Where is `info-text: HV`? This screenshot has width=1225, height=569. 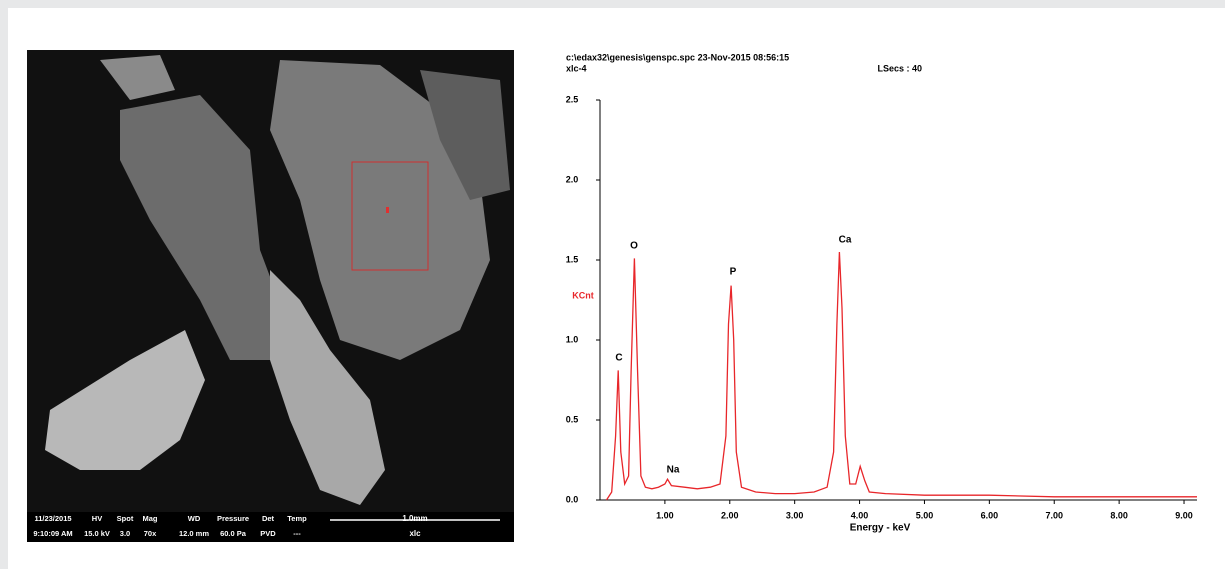 info-text: HV is located at coordinates (97, 518).